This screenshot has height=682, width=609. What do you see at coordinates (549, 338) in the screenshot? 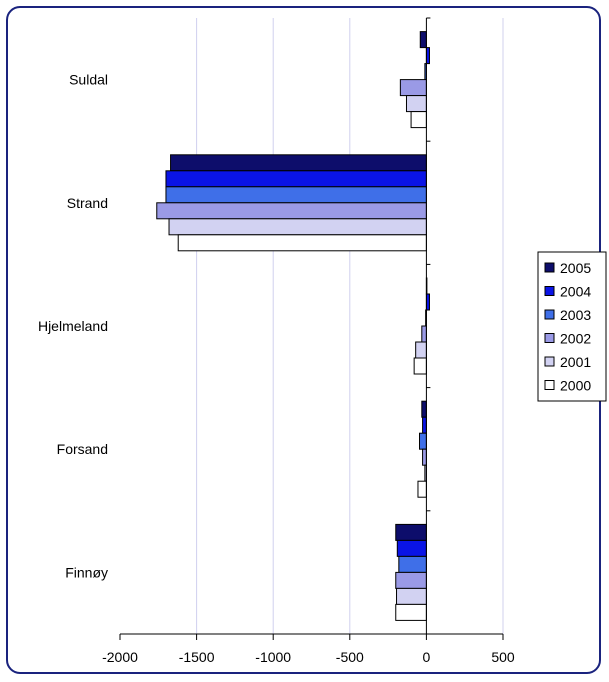
I see `legend-swatch-2002` at bounding box center [549, 338].